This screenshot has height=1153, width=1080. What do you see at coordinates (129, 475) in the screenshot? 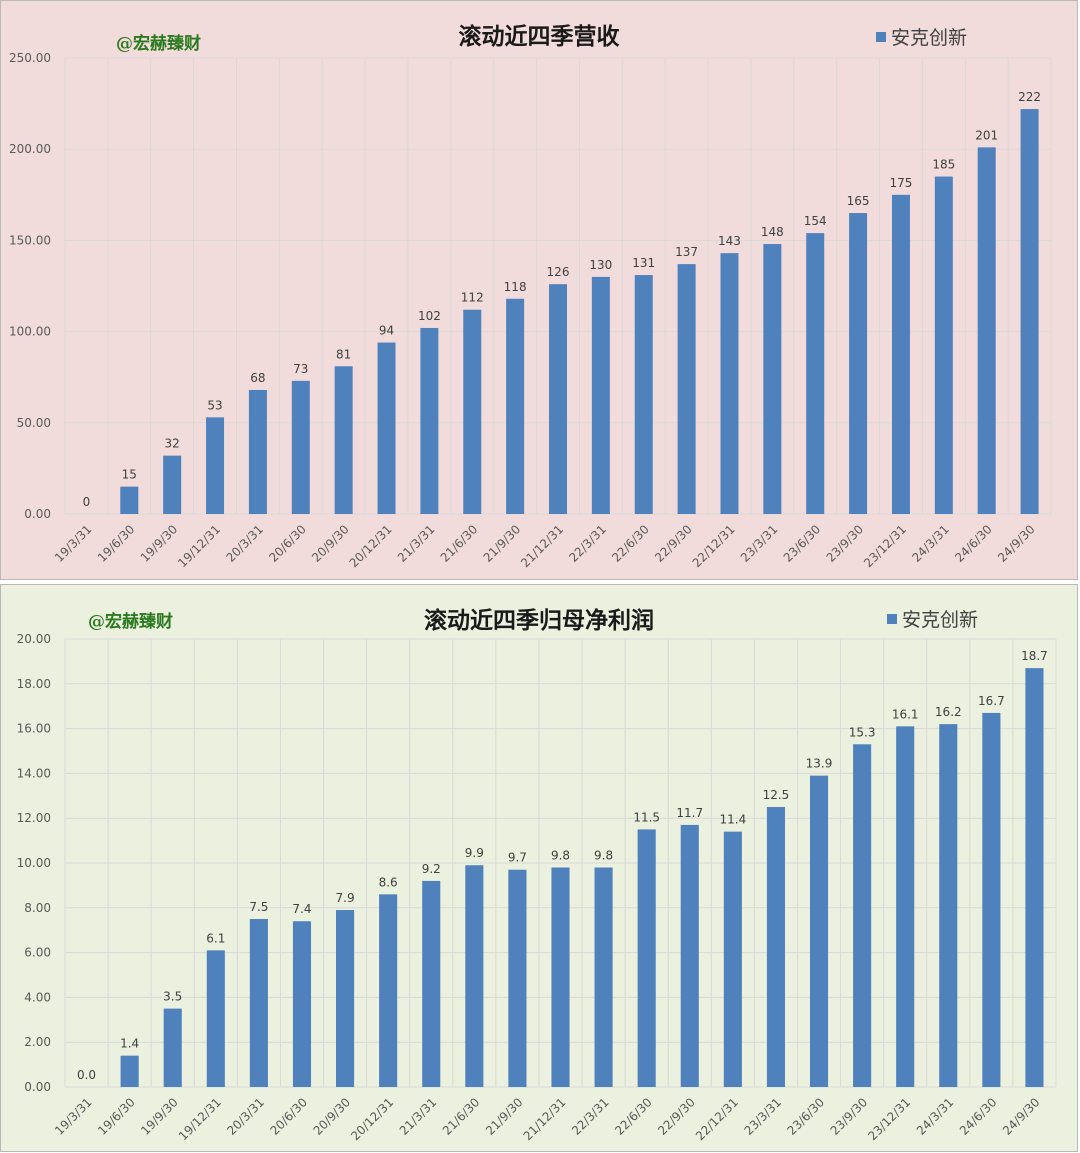
I see `data-label: 15` at bounding box center [129, 475].